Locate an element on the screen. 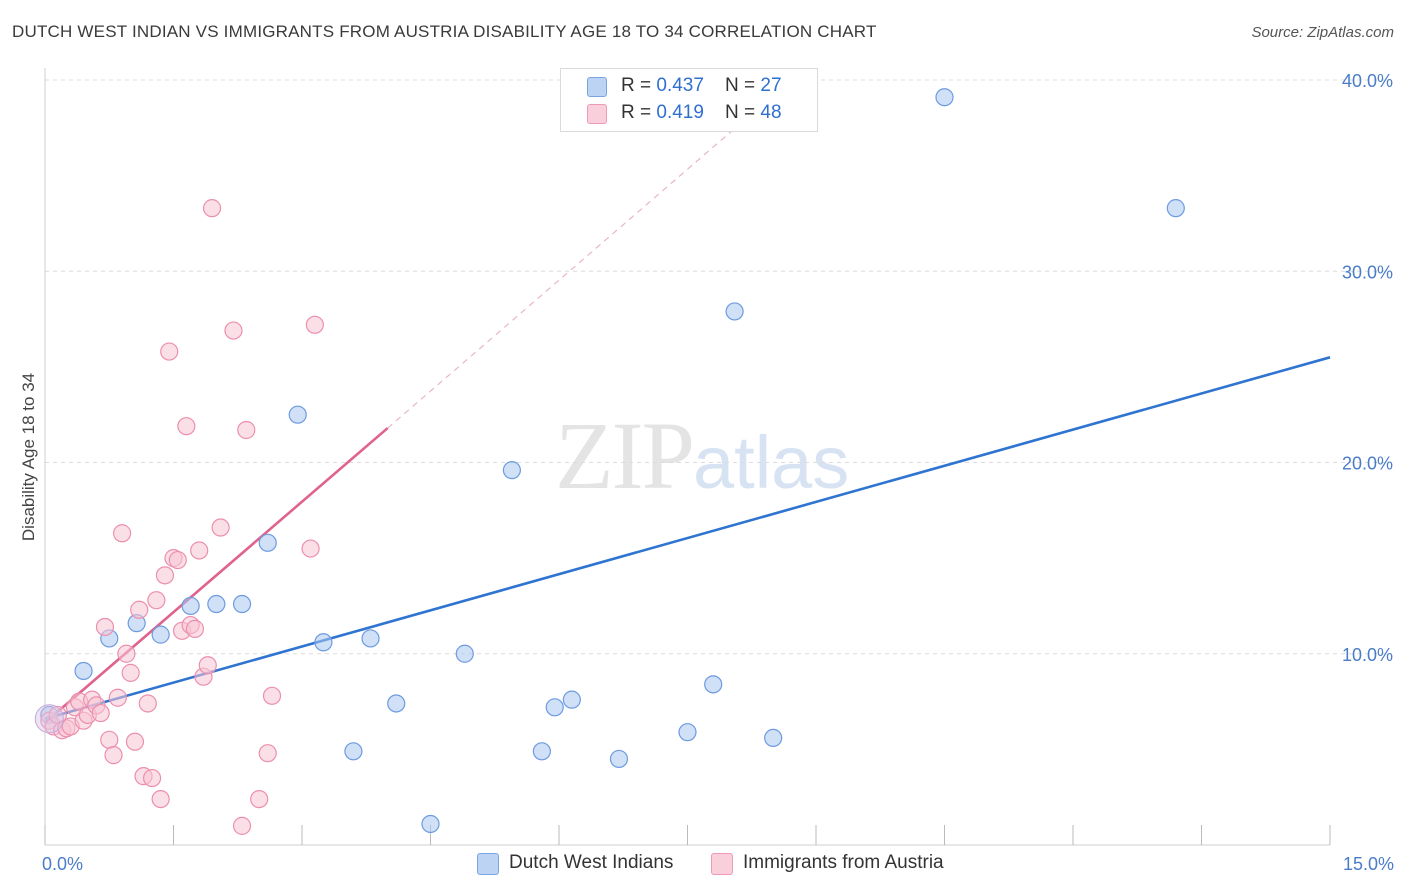  watermark-zip: ZIP is located at coordinates (625, 455).